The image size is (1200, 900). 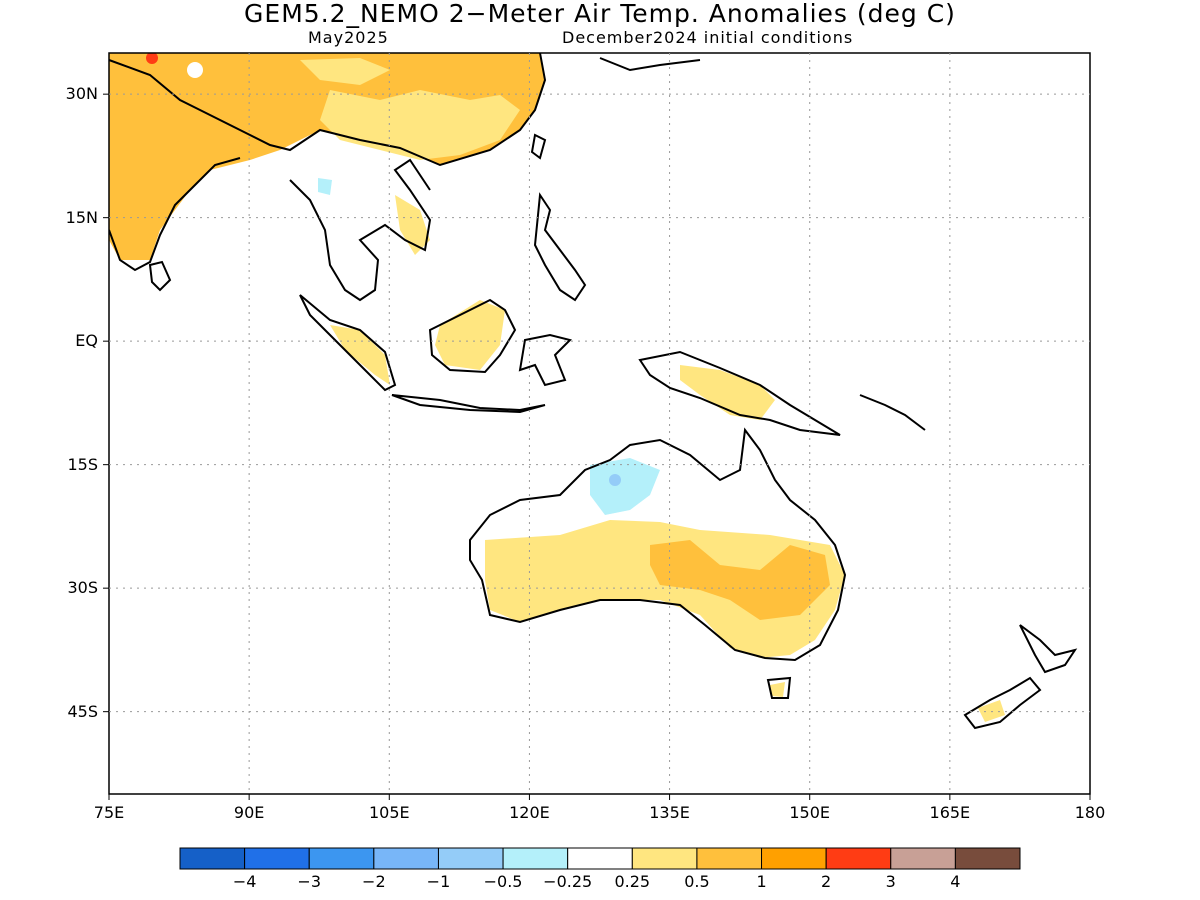 What do you see at coordinates (529, 812) in the screenshot?
I see `lon-label-3: 120E` at bounding box center [529, 812].